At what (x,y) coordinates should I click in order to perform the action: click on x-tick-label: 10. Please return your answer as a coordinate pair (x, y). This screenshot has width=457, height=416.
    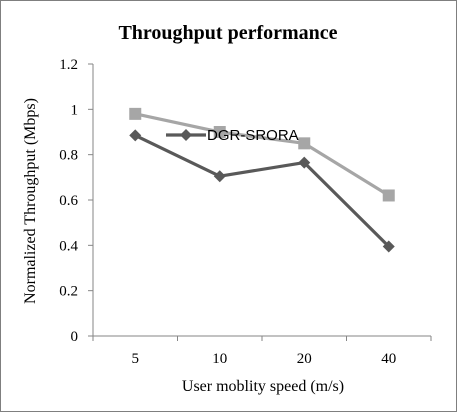
    Looking at the image, I should click on (219, 359).